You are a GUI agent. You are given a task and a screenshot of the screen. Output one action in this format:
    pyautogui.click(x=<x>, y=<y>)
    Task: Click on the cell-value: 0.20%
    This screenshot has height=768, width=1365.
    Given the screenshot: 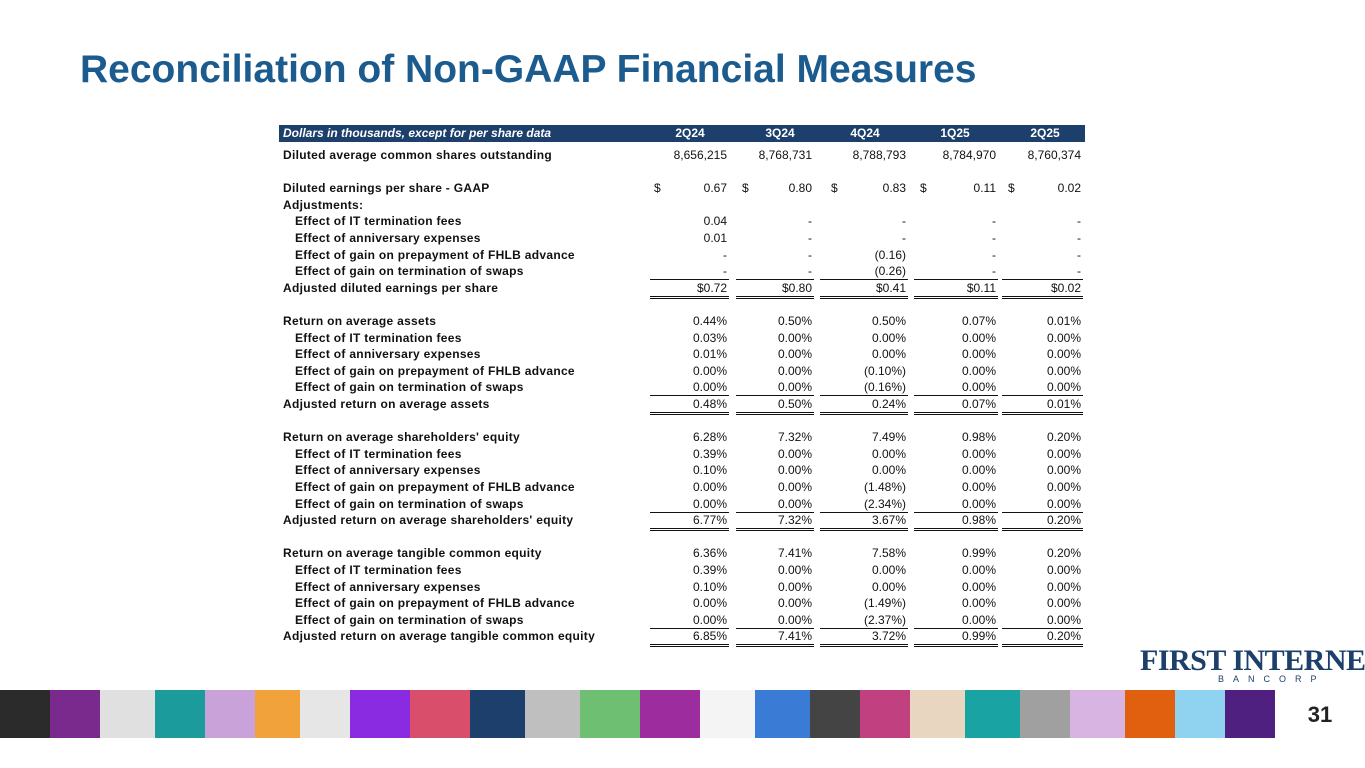 What is the action you would take?
    pyautogui.click(x=1063, y=520)
    